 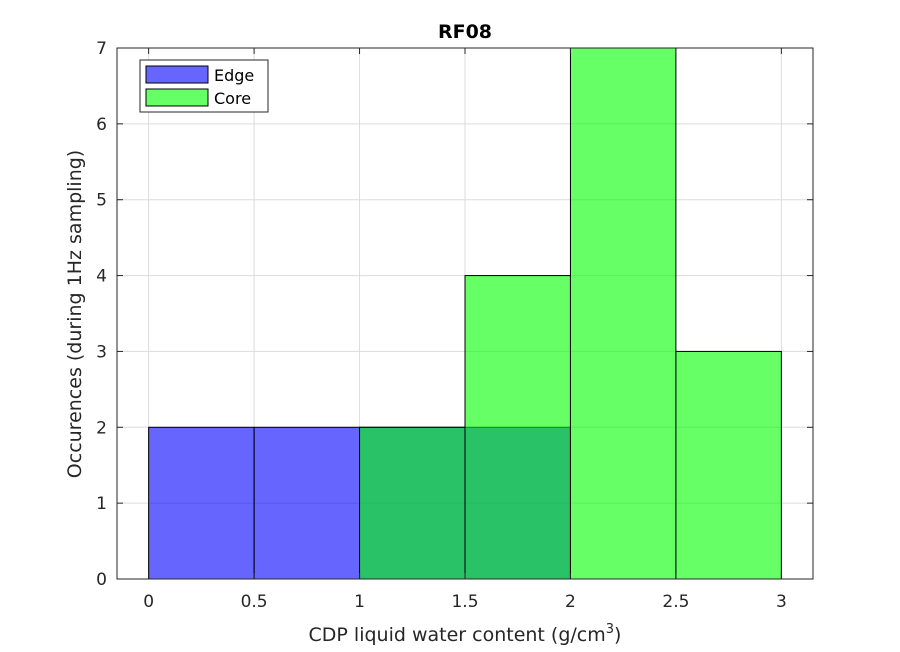 What do you see at coordinates (675, 602) in the screenshot?
I see `x-tick-label: 2.5` at bounding box center [675, 602].